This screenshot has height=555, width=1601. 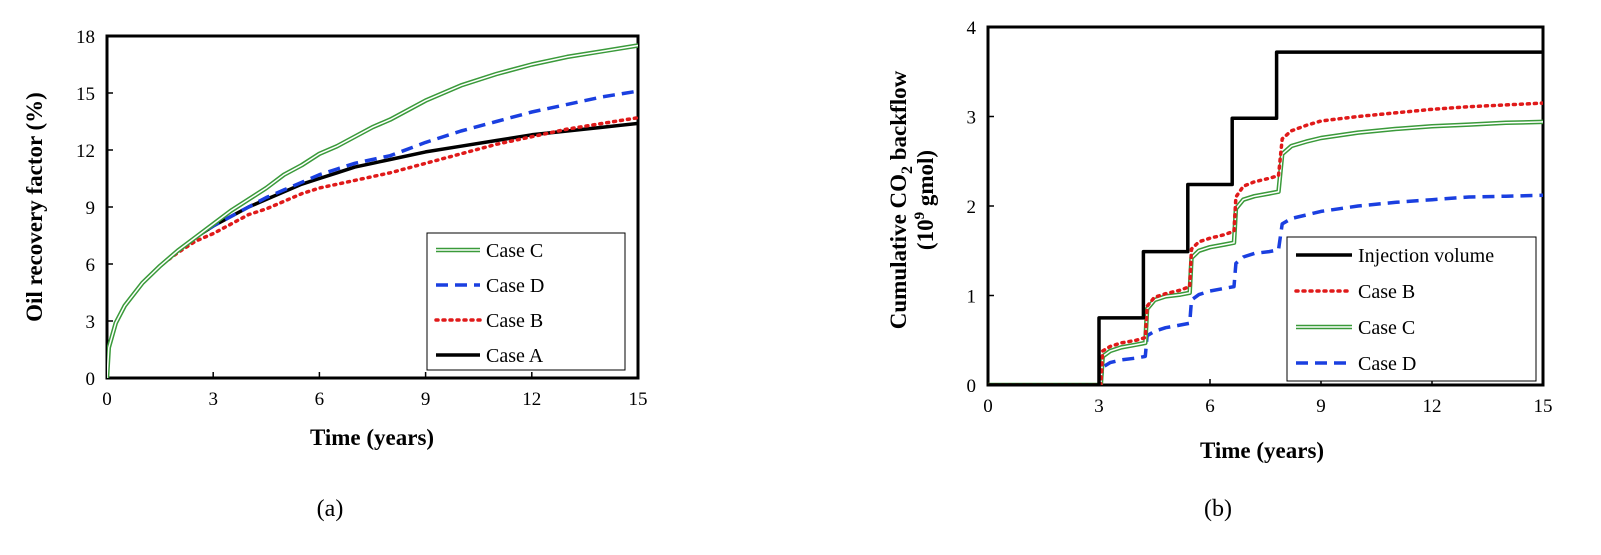 What do you see at coordinates (1387, 364) in the screenshot?
I see `chart-b-legend-label: Case D` at bounding box center [1387, 364].